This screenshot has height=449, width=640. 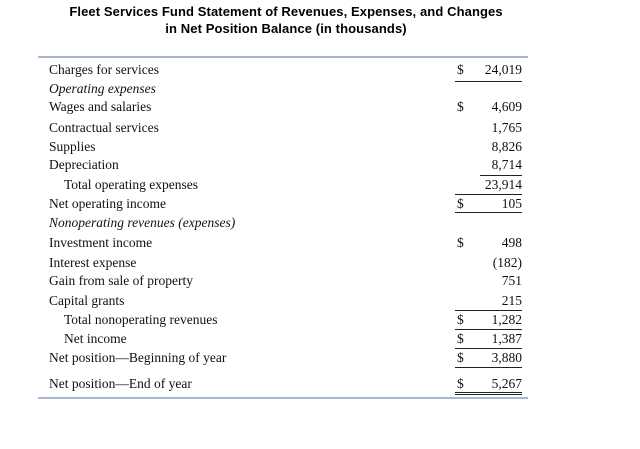 I want to click on section-heading: Nonoperating revenues (expenses), so click(x=142, y=222).